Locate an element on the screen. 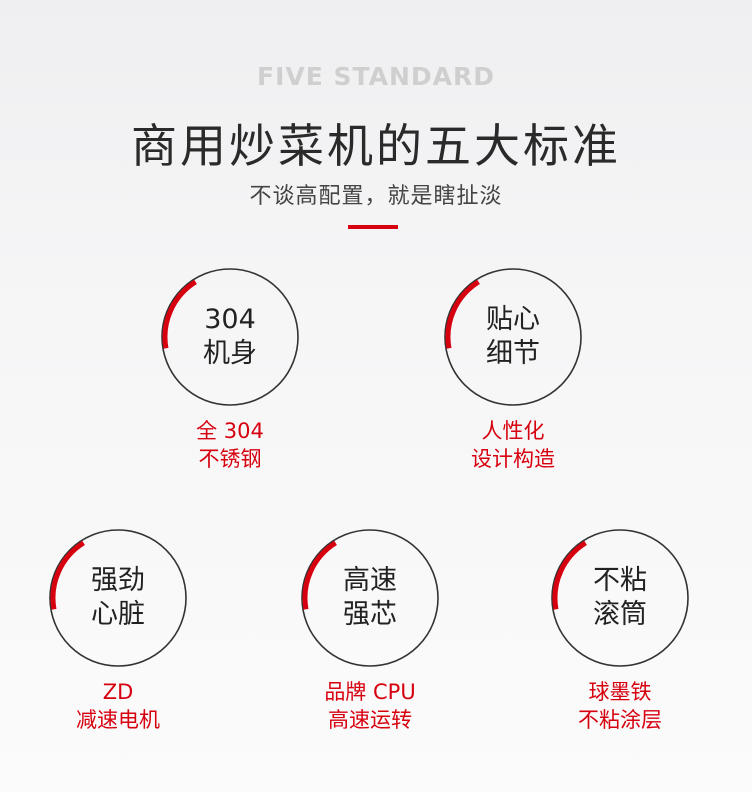 This screenshot has width=752, height=792. standard-description: ZD 减速电机 is located at coordinates (118, 706).